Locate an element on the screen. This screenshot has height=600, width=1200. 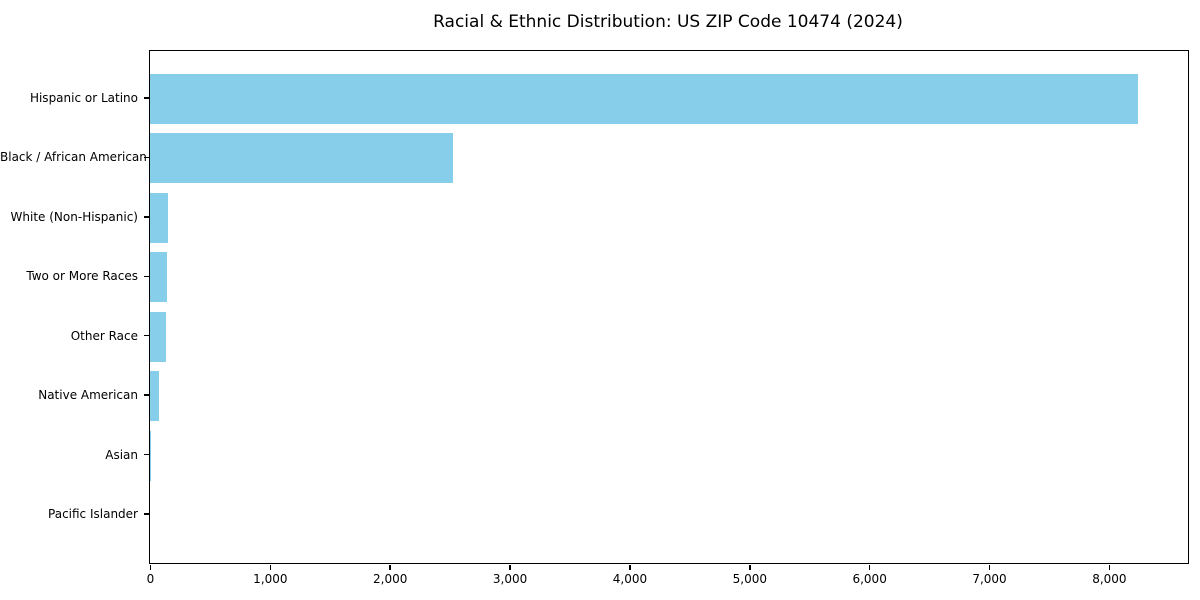
x-tick-label: 4,000 is located at coordinates (630, 579).